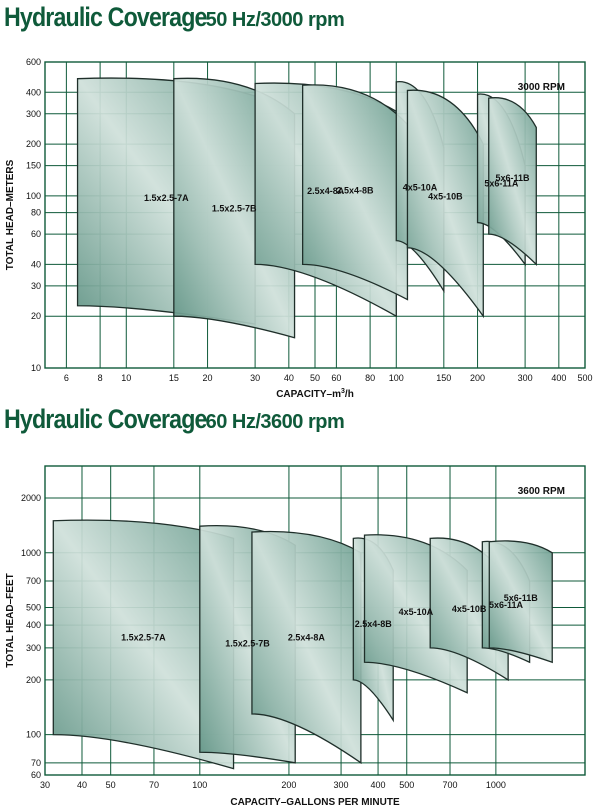  Describe the element at coordinates (33, 196) in the screenshot. I see `chart-1-y-tick-label: 100` at that location.